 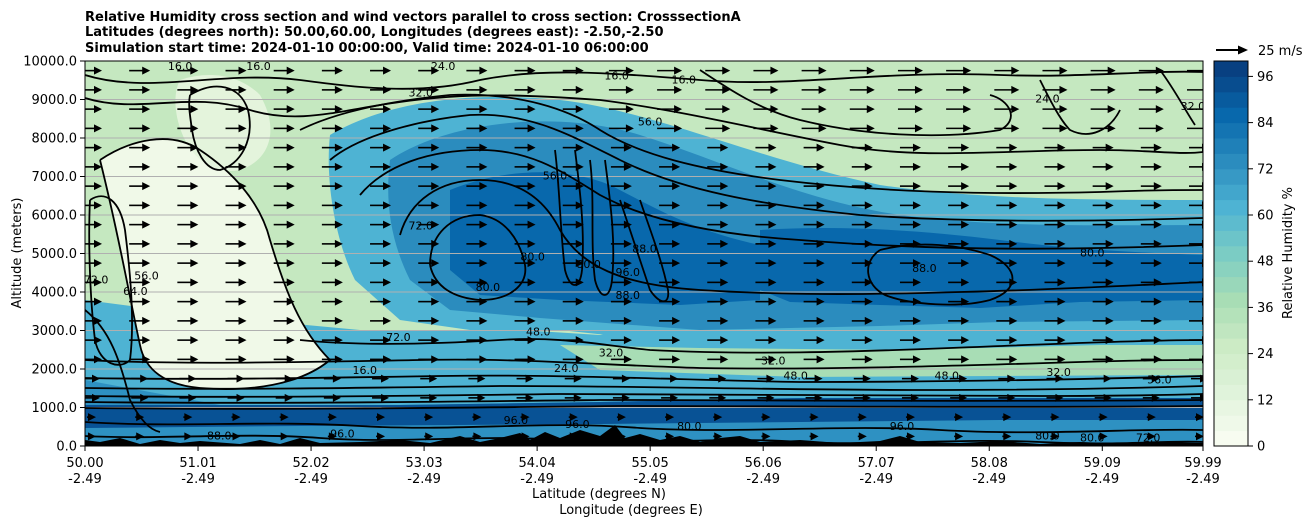 What do you see at coordinates (258, 66) in the screenshot?
I see `contour-label: 16.0` at bounding box center [258, 66].